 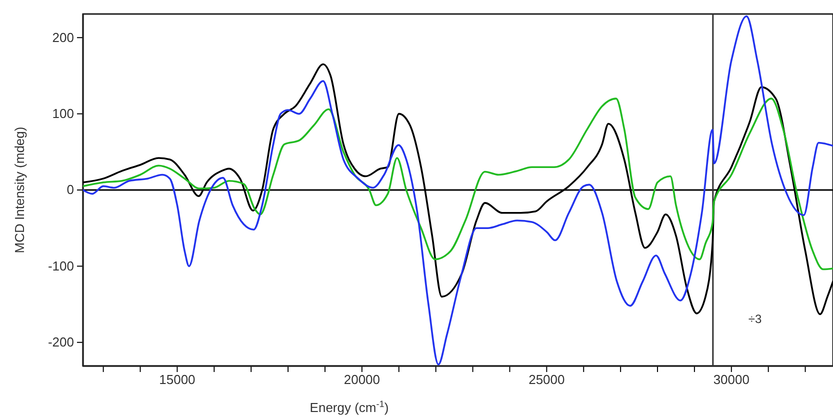 What do you see at coordinates (61, 266) in the screenshot?
I see `y-tick-label: -100` at bounding box center [61, 266].